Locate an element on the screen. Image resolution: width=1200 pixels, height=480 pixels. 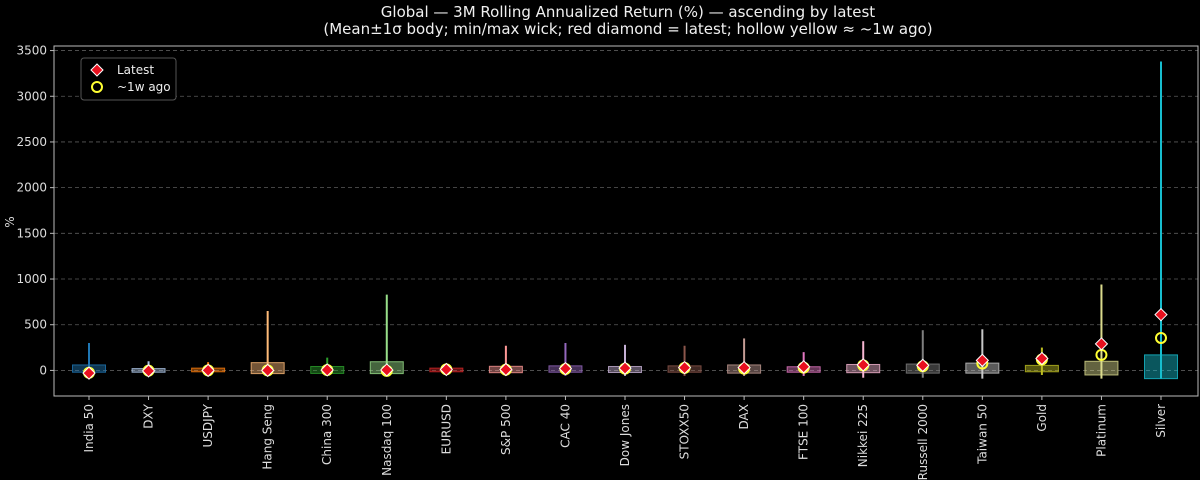
x-tick-label: Nasdaq 100 is located at coordinates (387, 440).